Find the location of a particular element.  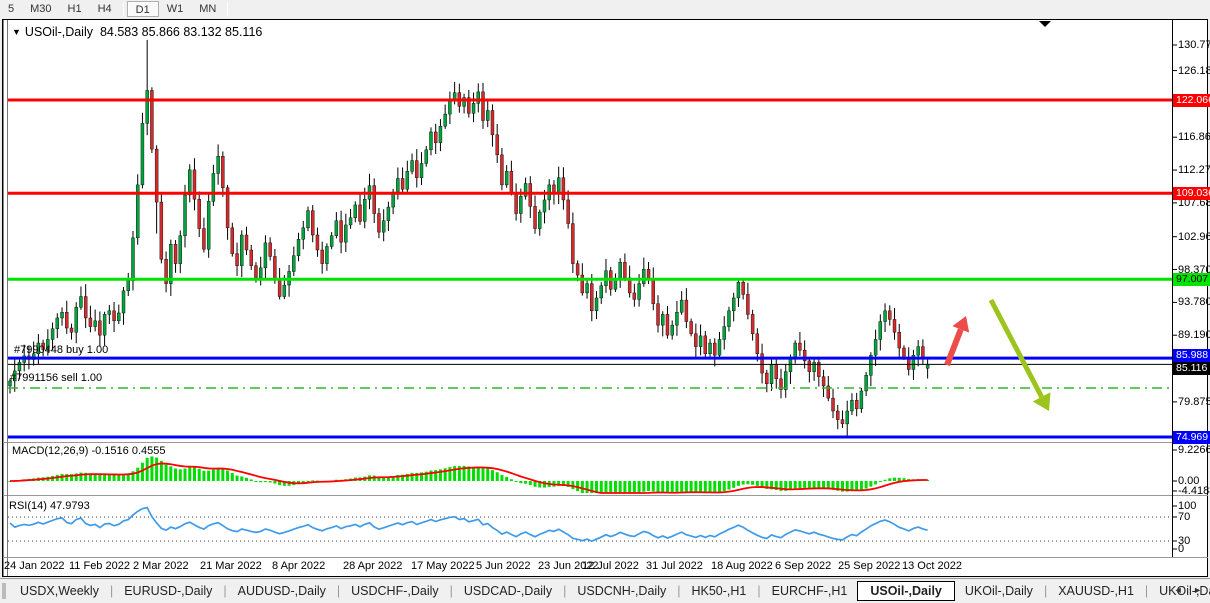

date-axis-label: 28 Apr 2022 is located at coordinates (373, 566).